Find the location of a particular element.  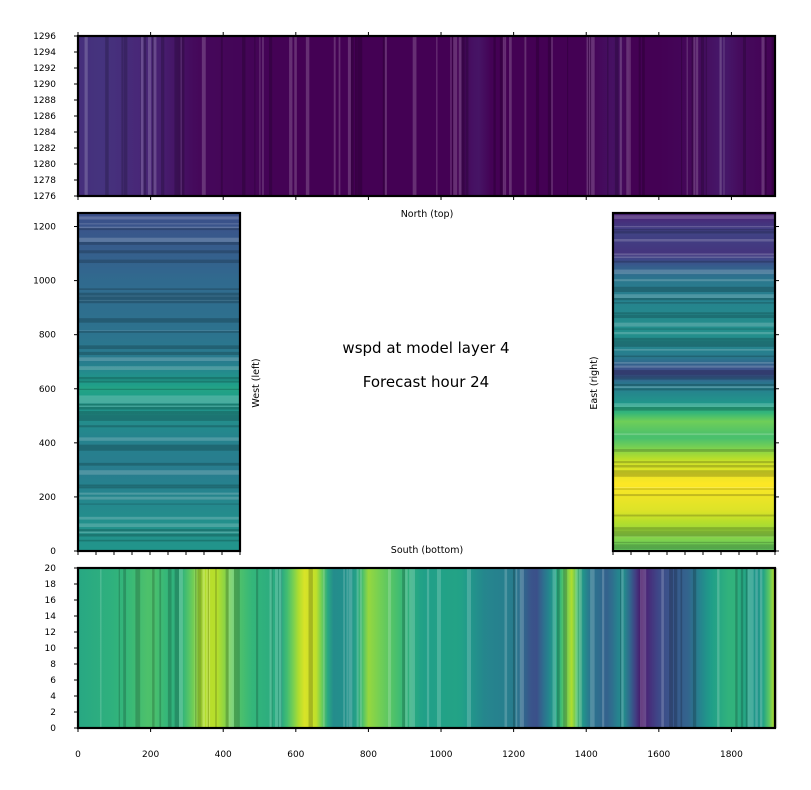

north-y-tick-label: 1284 is located at coordinates (44, 133).